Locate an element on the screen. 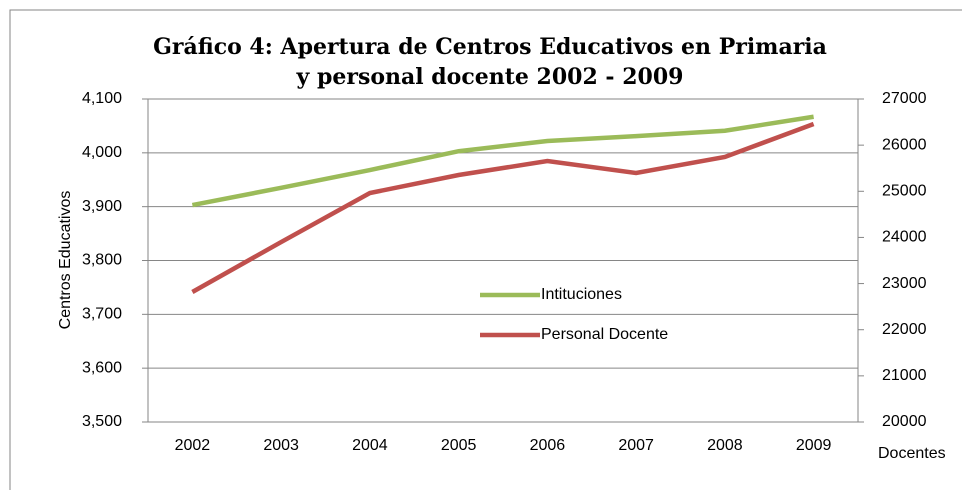 Image resolution: width=962 pixels, height=495 pixels. x-tick-label: 2006 is located at coordinates (548, 445).